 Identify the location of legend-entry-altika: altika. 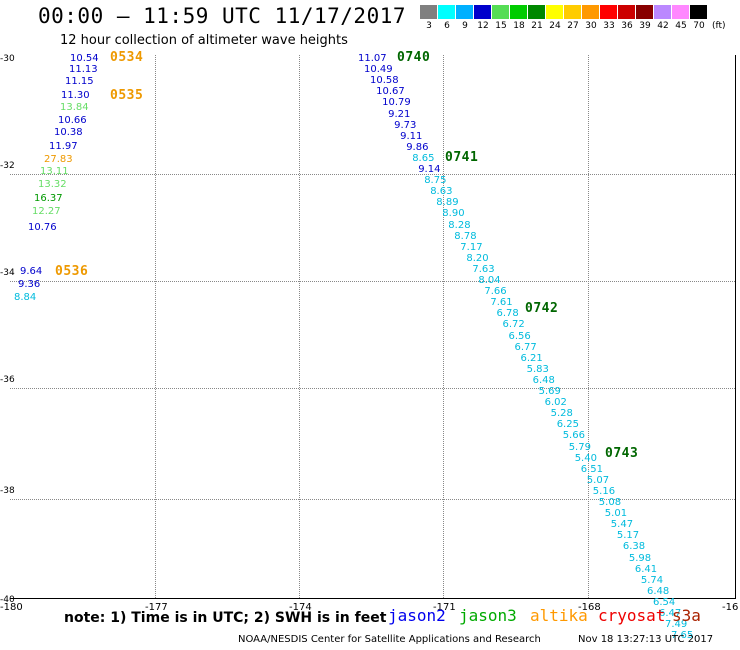
(559, 615).